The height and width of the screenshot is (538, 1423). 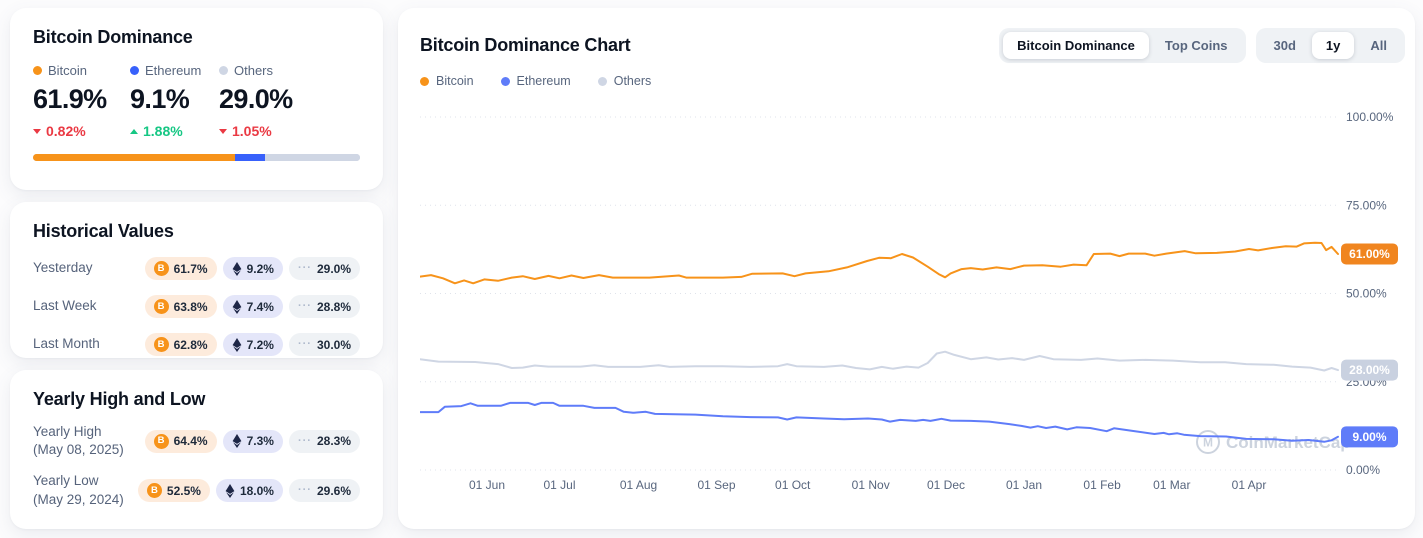 What do you see at coordinates (190, 344) in the screenshot?
I see `bitcoin-badge-value: 62.8%` at bounding box center [190, 344].